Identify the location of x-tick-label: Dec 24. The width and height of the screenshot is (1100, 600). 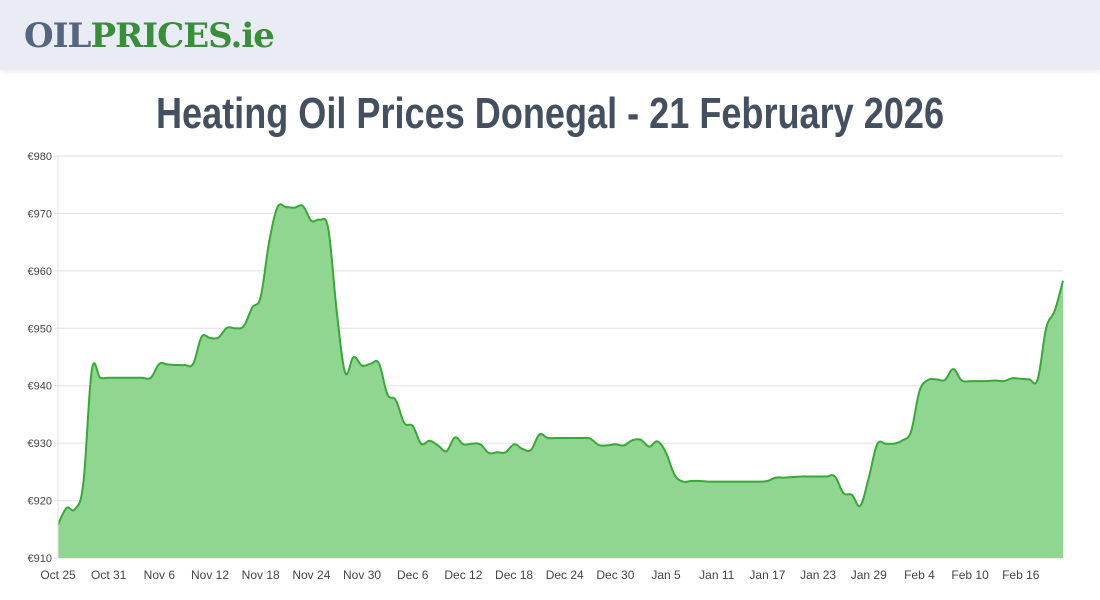
(565, 575).